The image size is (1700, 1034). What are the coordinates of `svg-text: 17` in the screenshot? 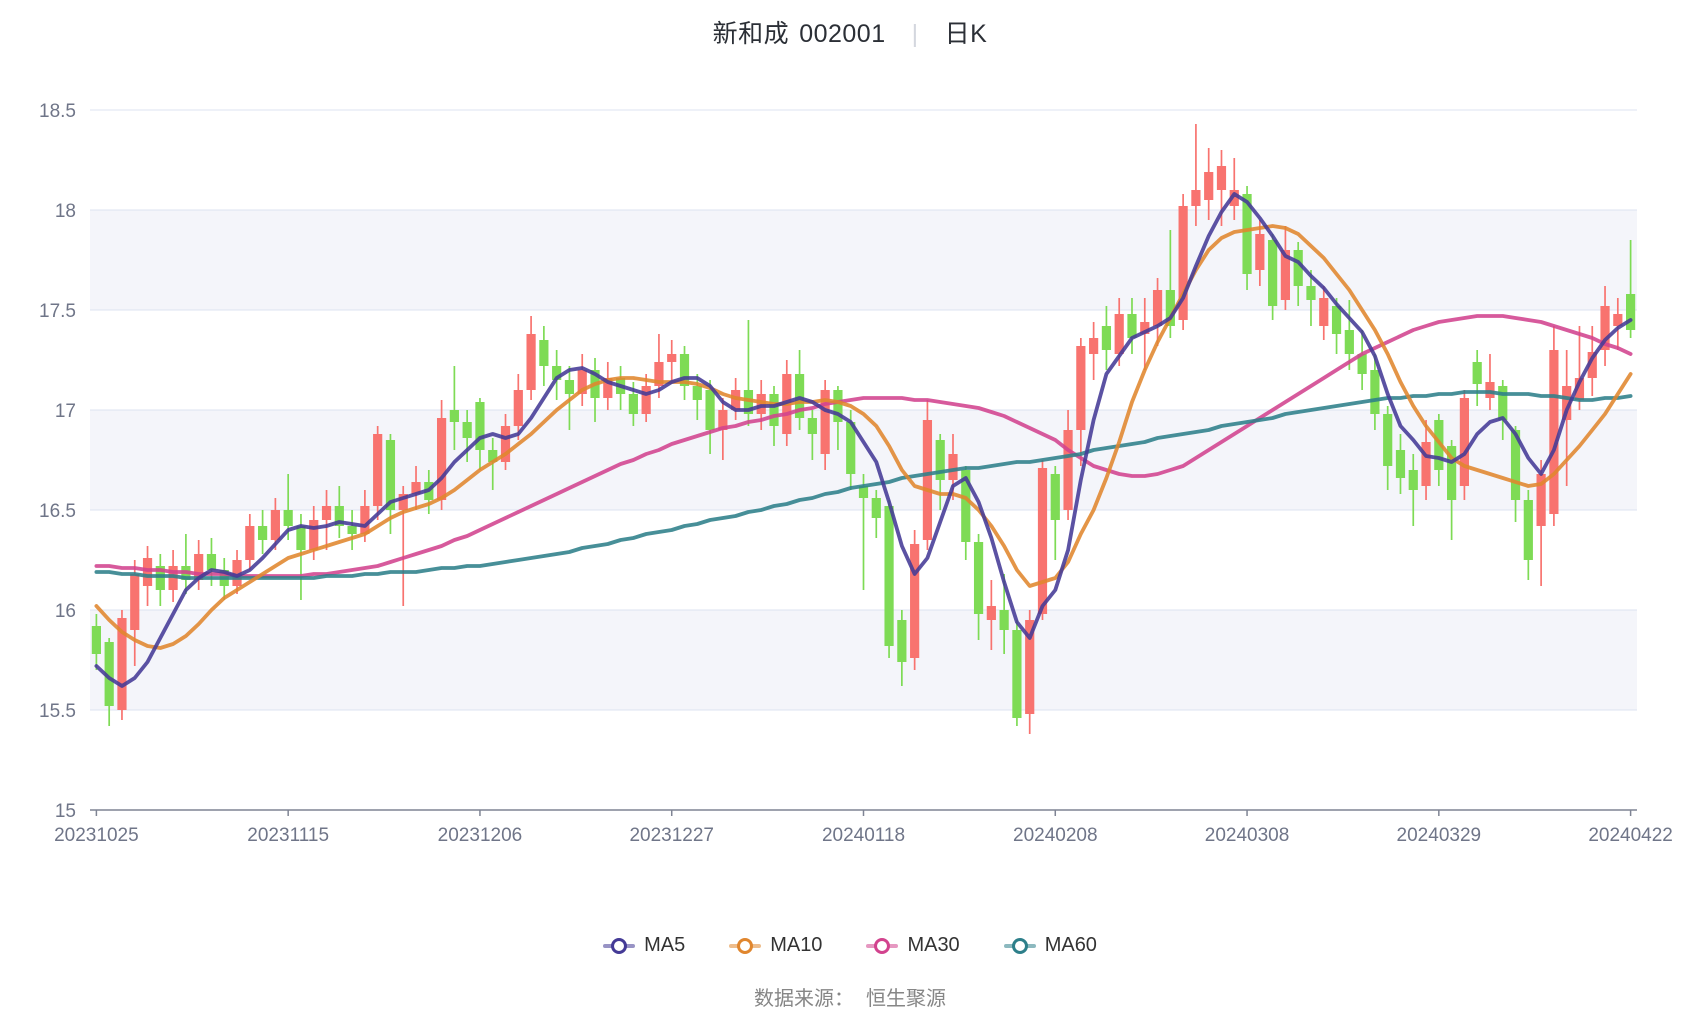 It's located at (65, 411).